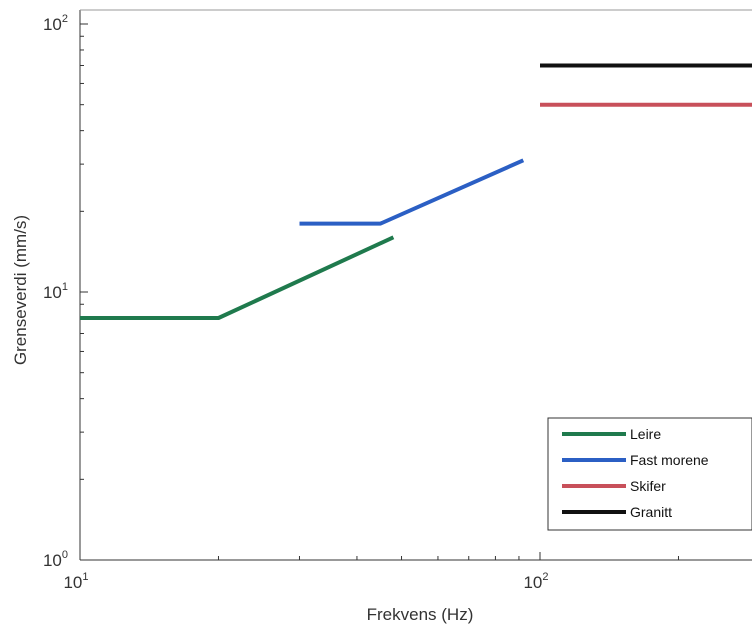  I want to click on x-tick-label: 10², so click(535, 581).